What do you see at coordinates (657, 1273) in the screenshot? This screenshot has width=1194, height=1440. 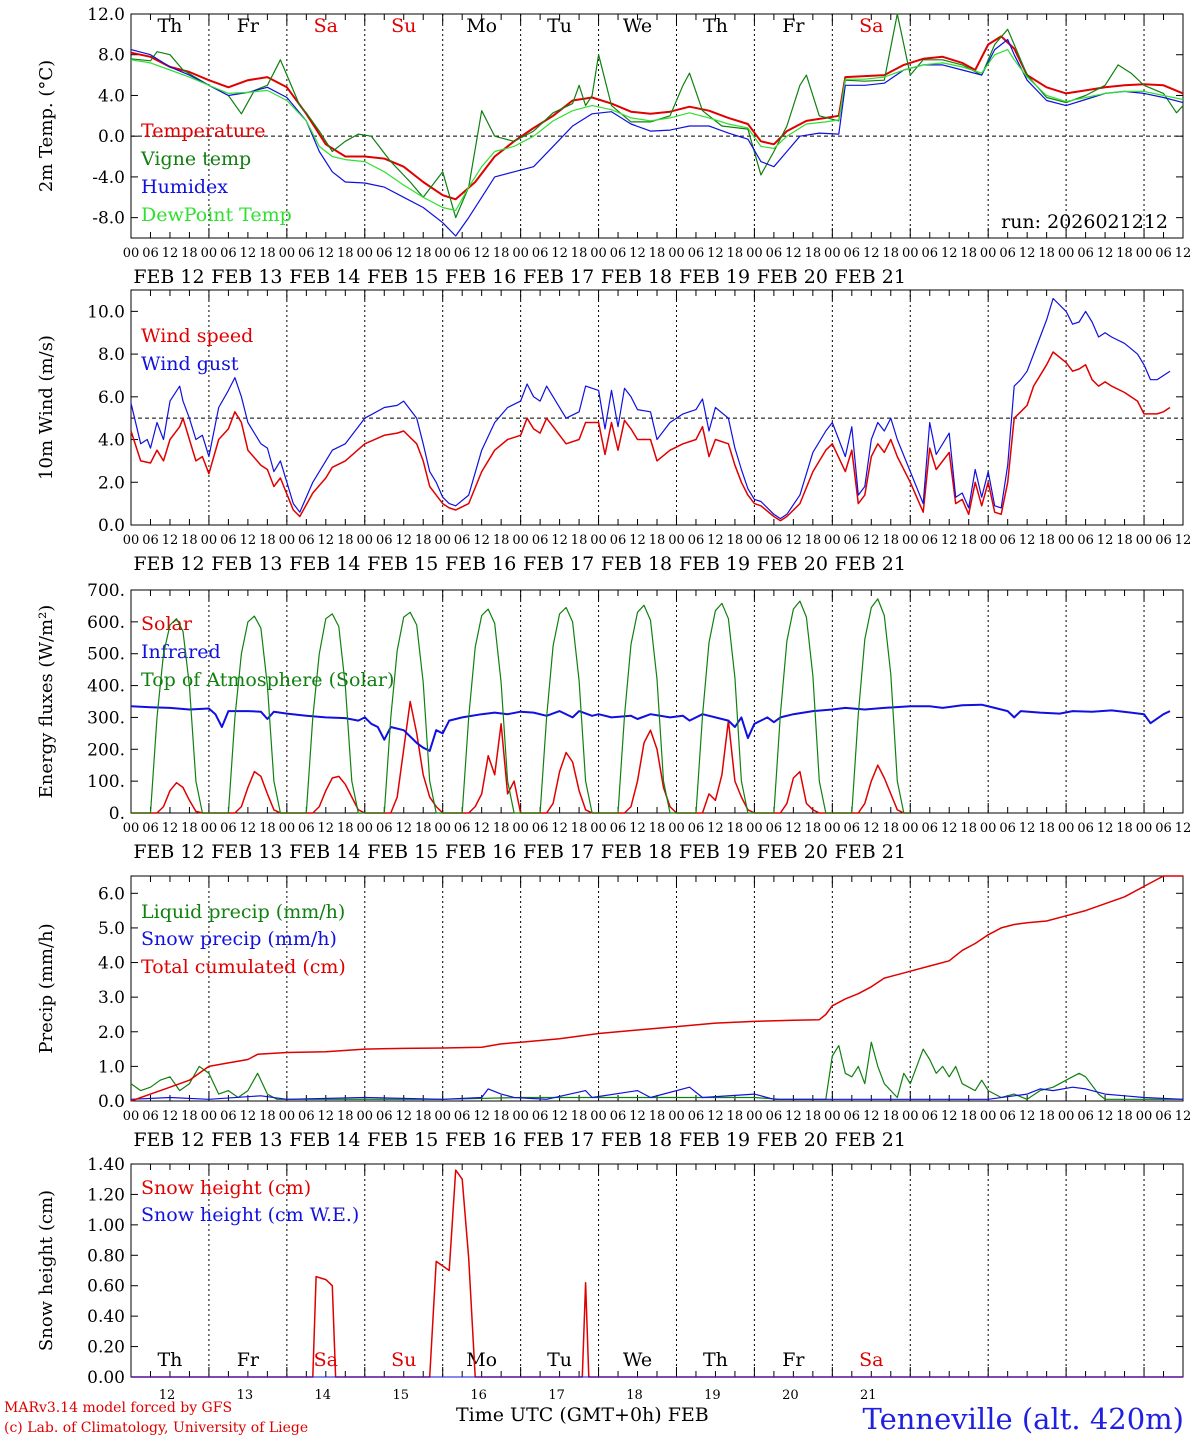 I see `series-line-snow-height-cm-` at bounding box center [657, 1273].